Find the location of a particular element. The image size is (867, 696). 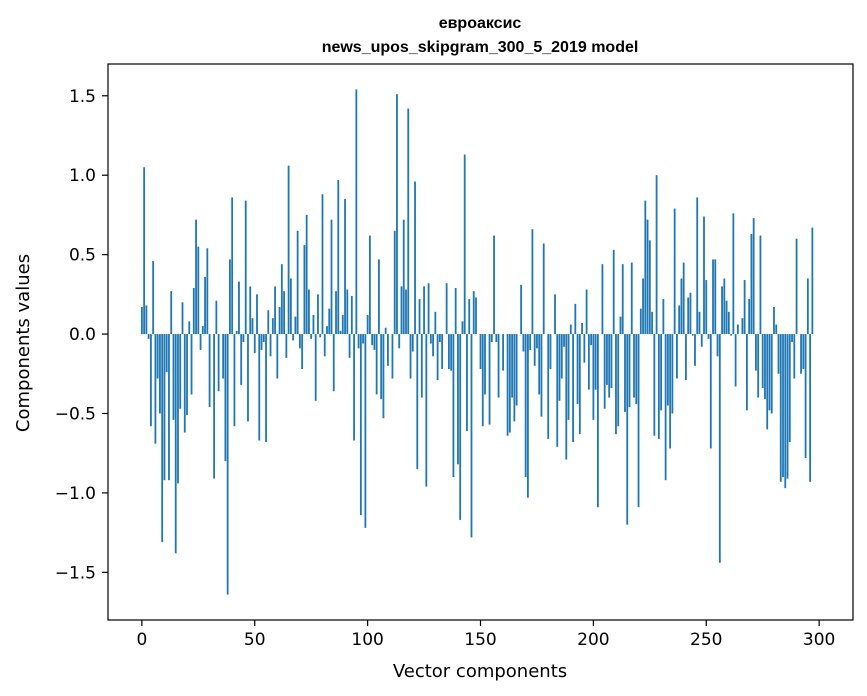

x-axis: 0 50 100 150 200 250 300 is located at coordinates (485, 635).